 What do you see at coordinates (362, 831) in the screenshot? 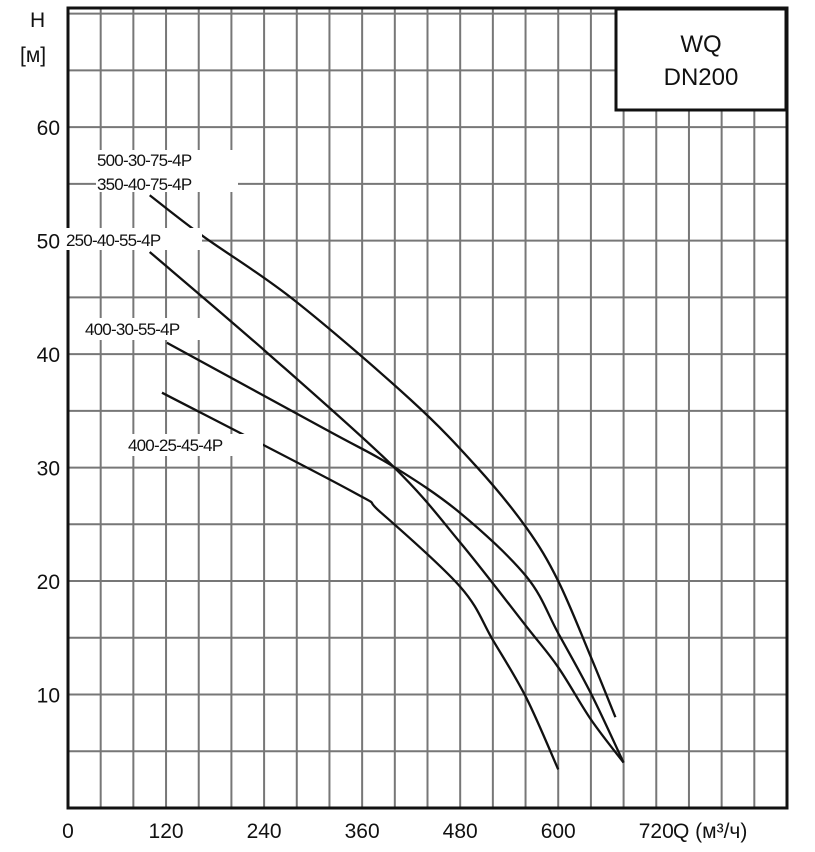
I see `x-tick-label: 360` at bounding box center [362, 831].